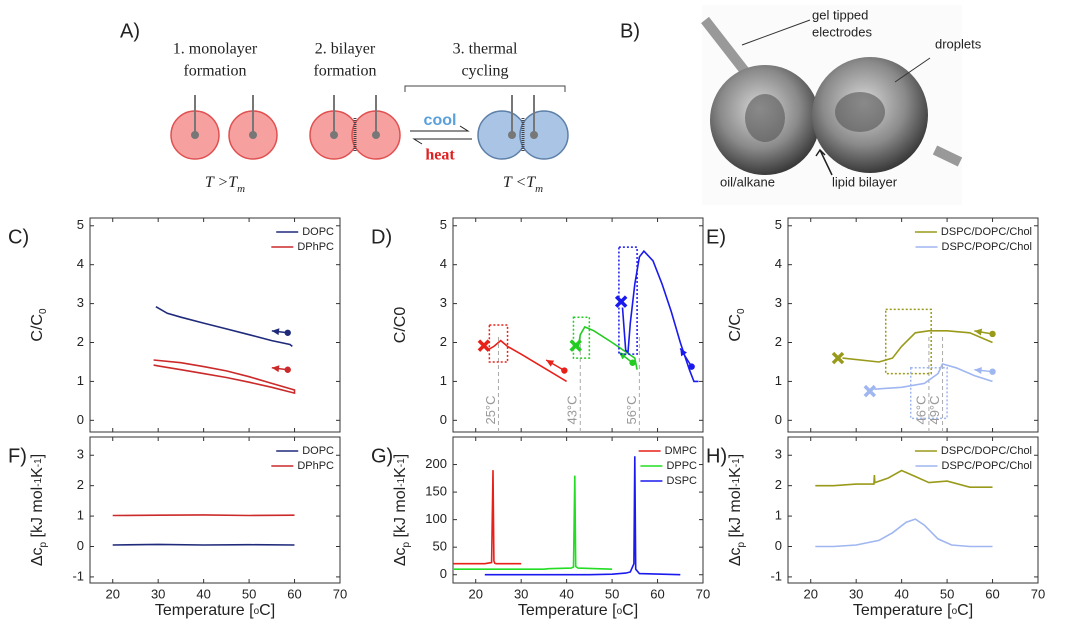  What do you see at coordinates (440, 546) in the screenshot?
I see `y-tick-label: 50` at bounding box center [440, 546].